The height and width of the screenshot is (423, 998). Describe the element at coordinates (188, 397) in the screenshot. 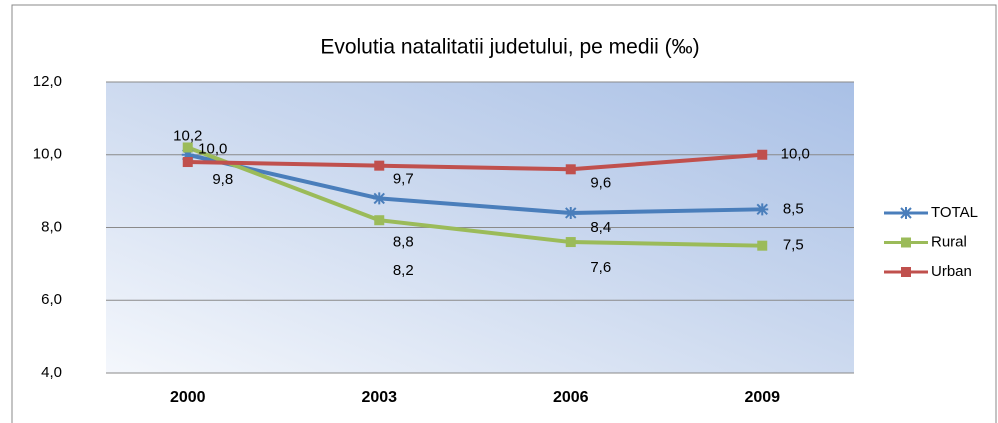

I see `x-tick-label: 2000` at that location.